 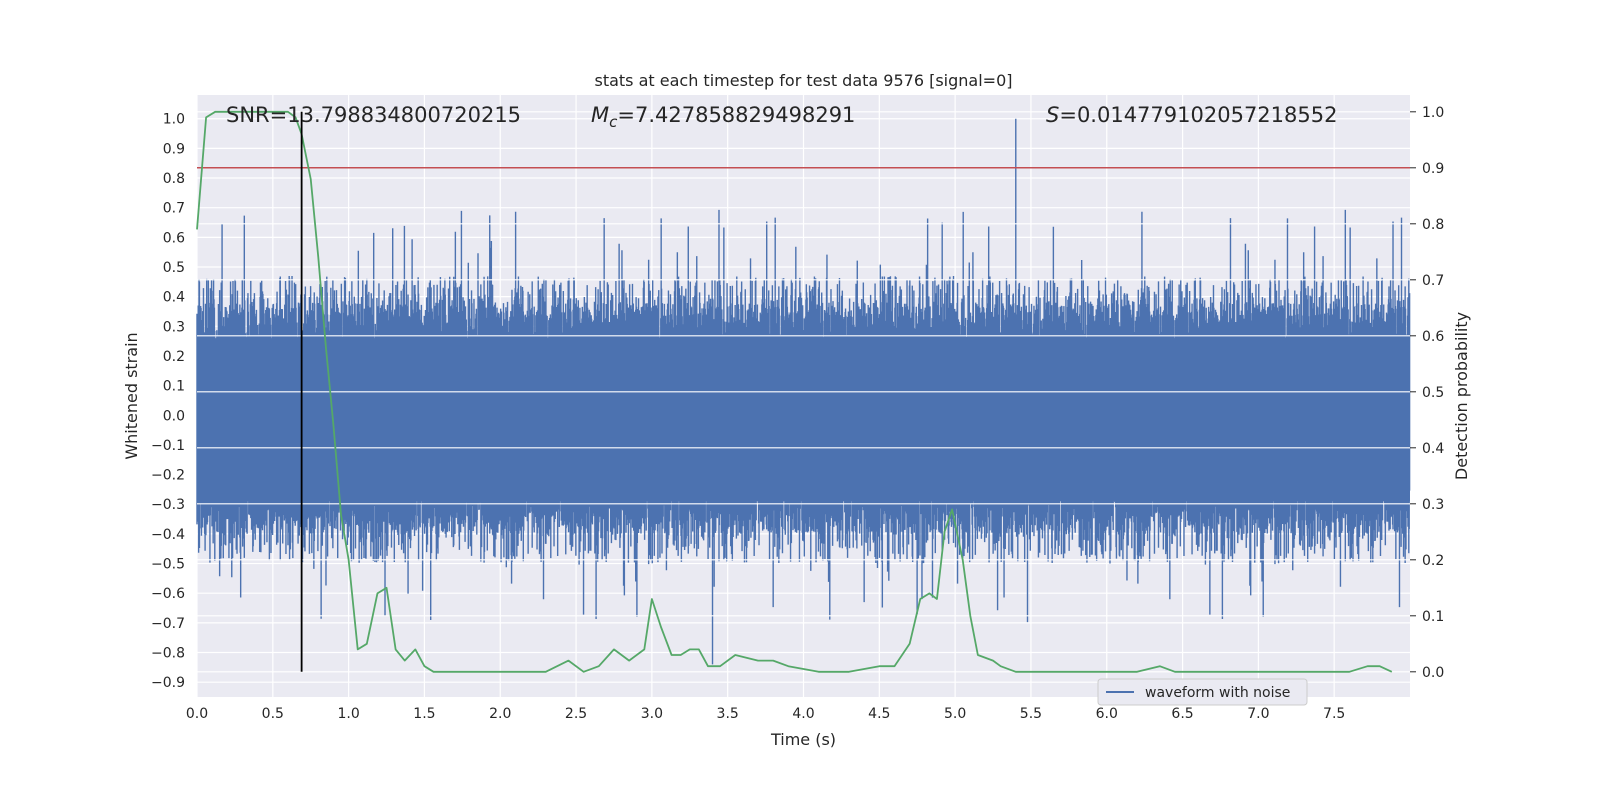 What do you see at coordinates (168, 505) in the screenshot?
I see `y-tick-label: −0.3` at bounding box center [168, 505].